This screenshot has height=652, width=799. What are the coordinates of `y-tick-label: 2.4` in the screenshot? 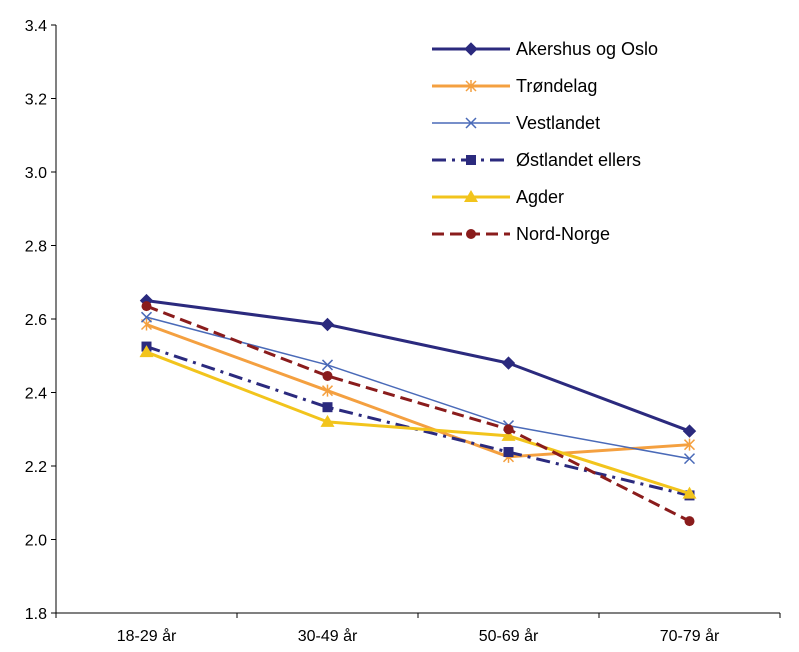 It's located at (36, 394).